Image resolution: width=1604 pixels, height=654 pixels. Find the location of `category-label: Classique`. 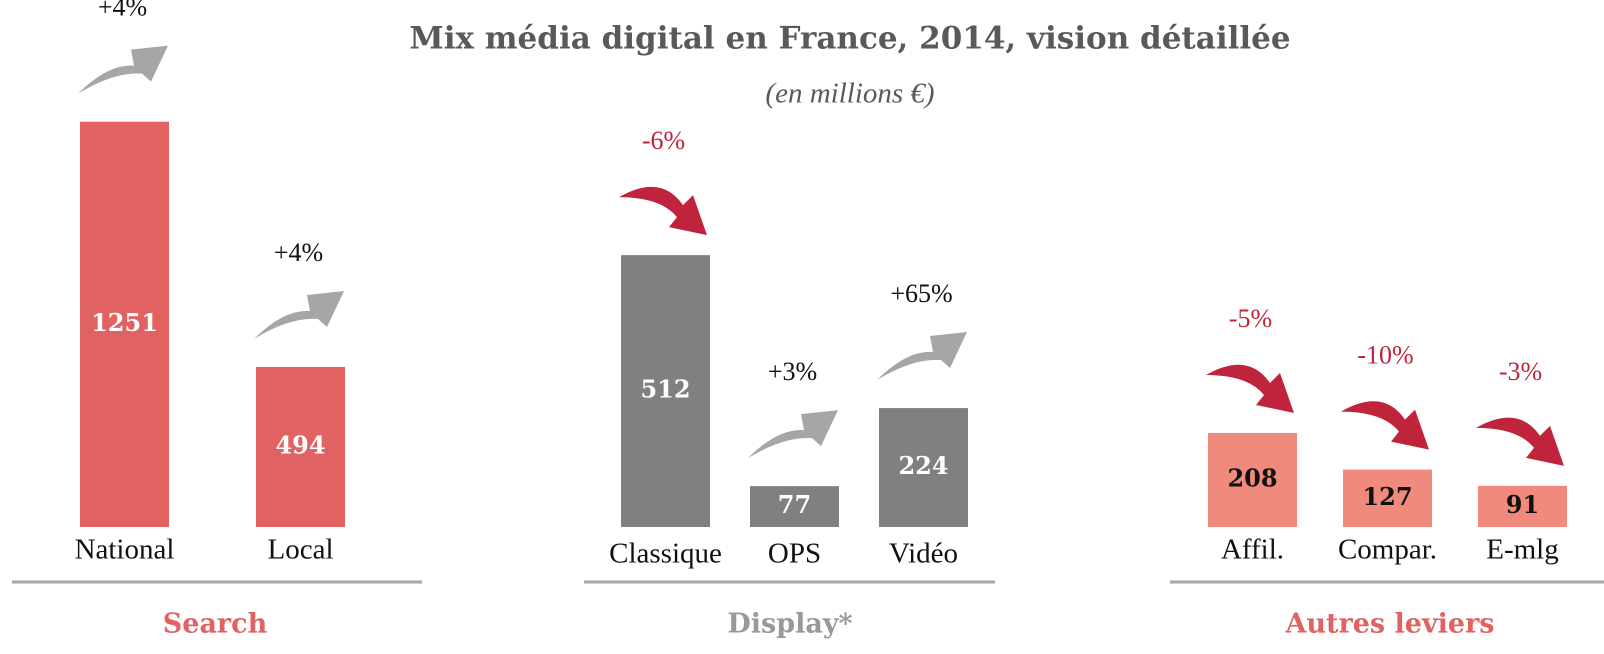

category-label: Classique is located at coordinates (665, 554).